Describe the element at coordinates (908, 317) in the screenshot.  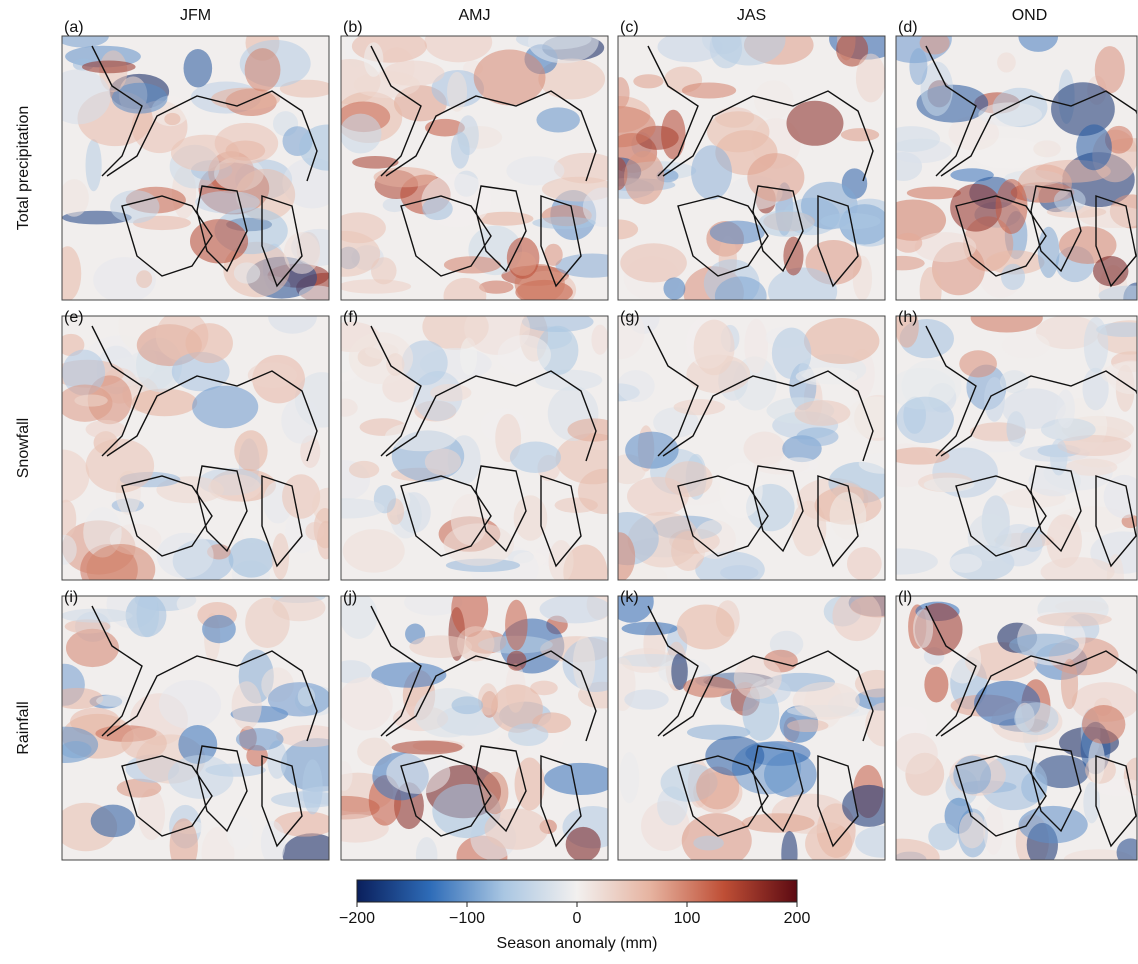
I see `panel-label: (h)` at that location.